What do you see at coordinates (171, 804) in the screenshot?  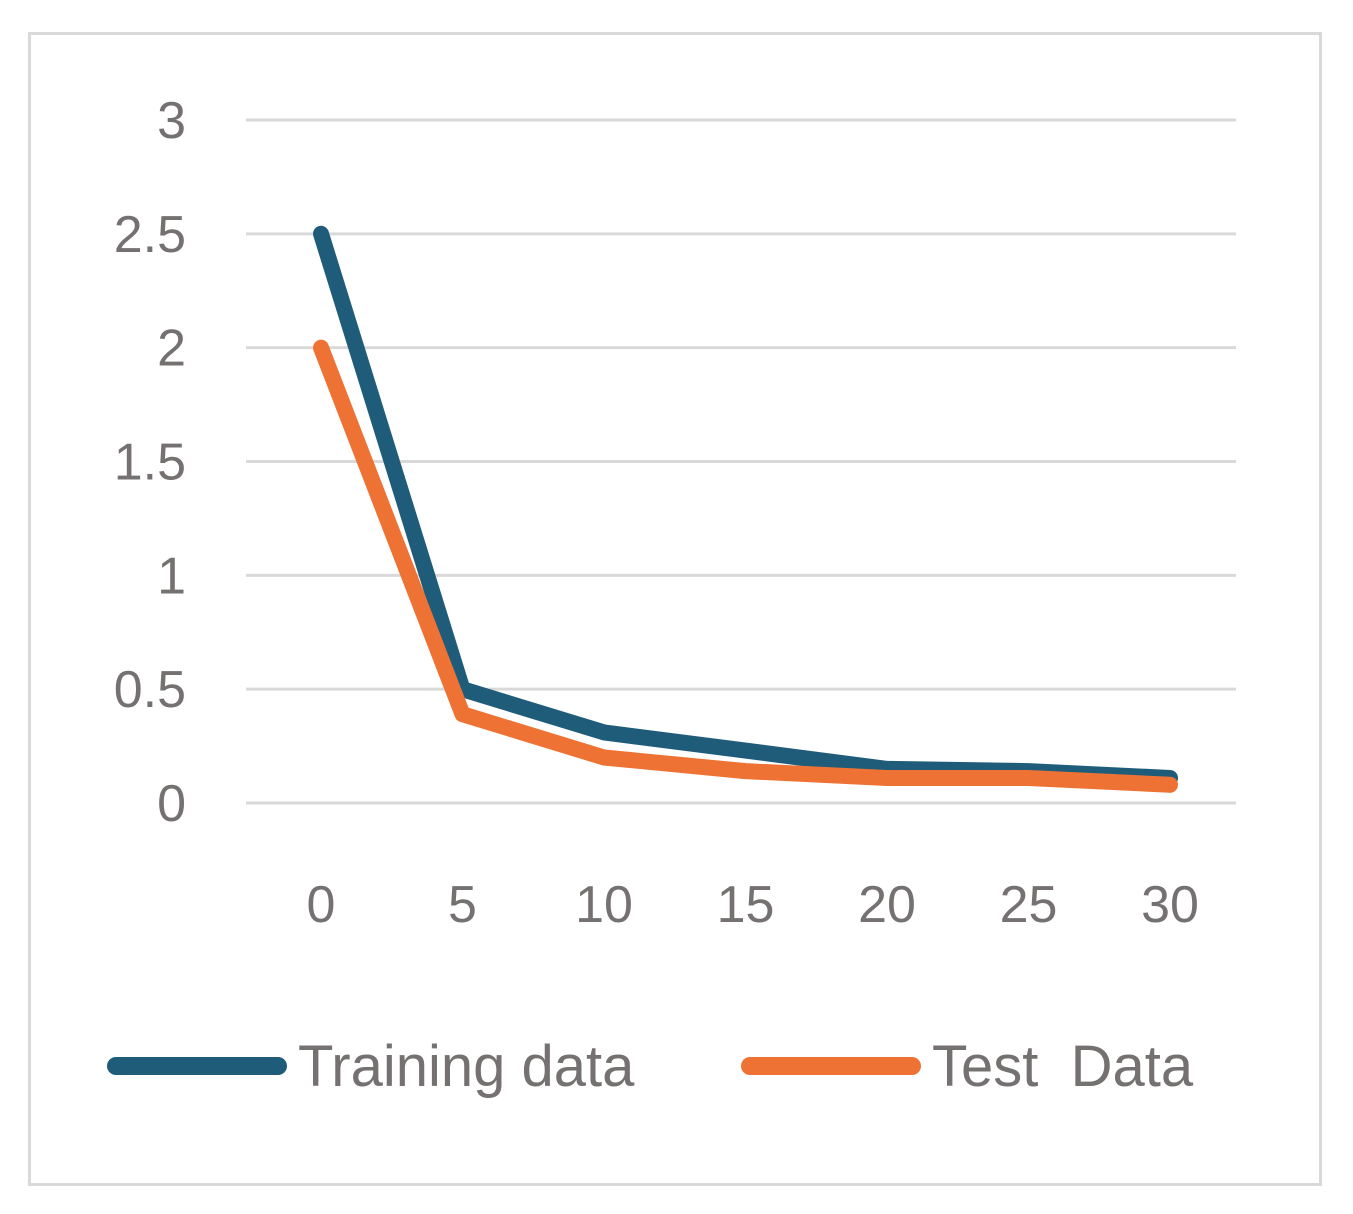 I see `y-tick-label: 0` at bounding box center [171, 804].